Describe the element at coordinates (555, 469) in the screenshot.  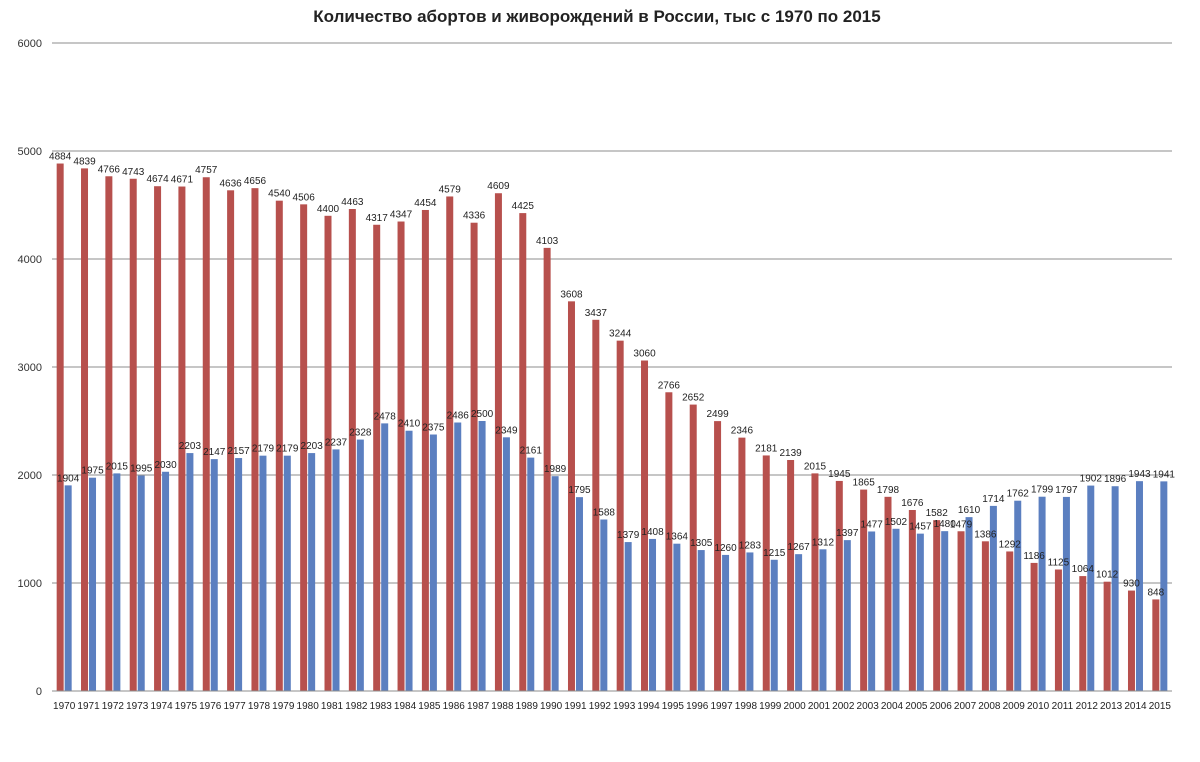
I see `data-label: 1989` at that location.